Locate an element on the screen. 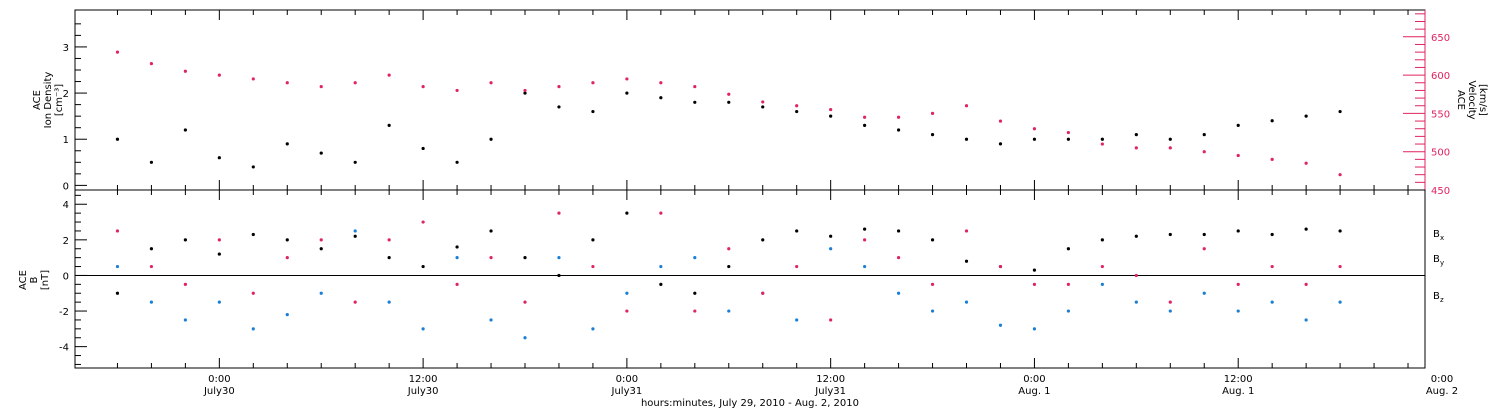 The image size is (1500, 410). velocity-axis: 450 500 550 600 650 is located at coordinates (1426, 103).